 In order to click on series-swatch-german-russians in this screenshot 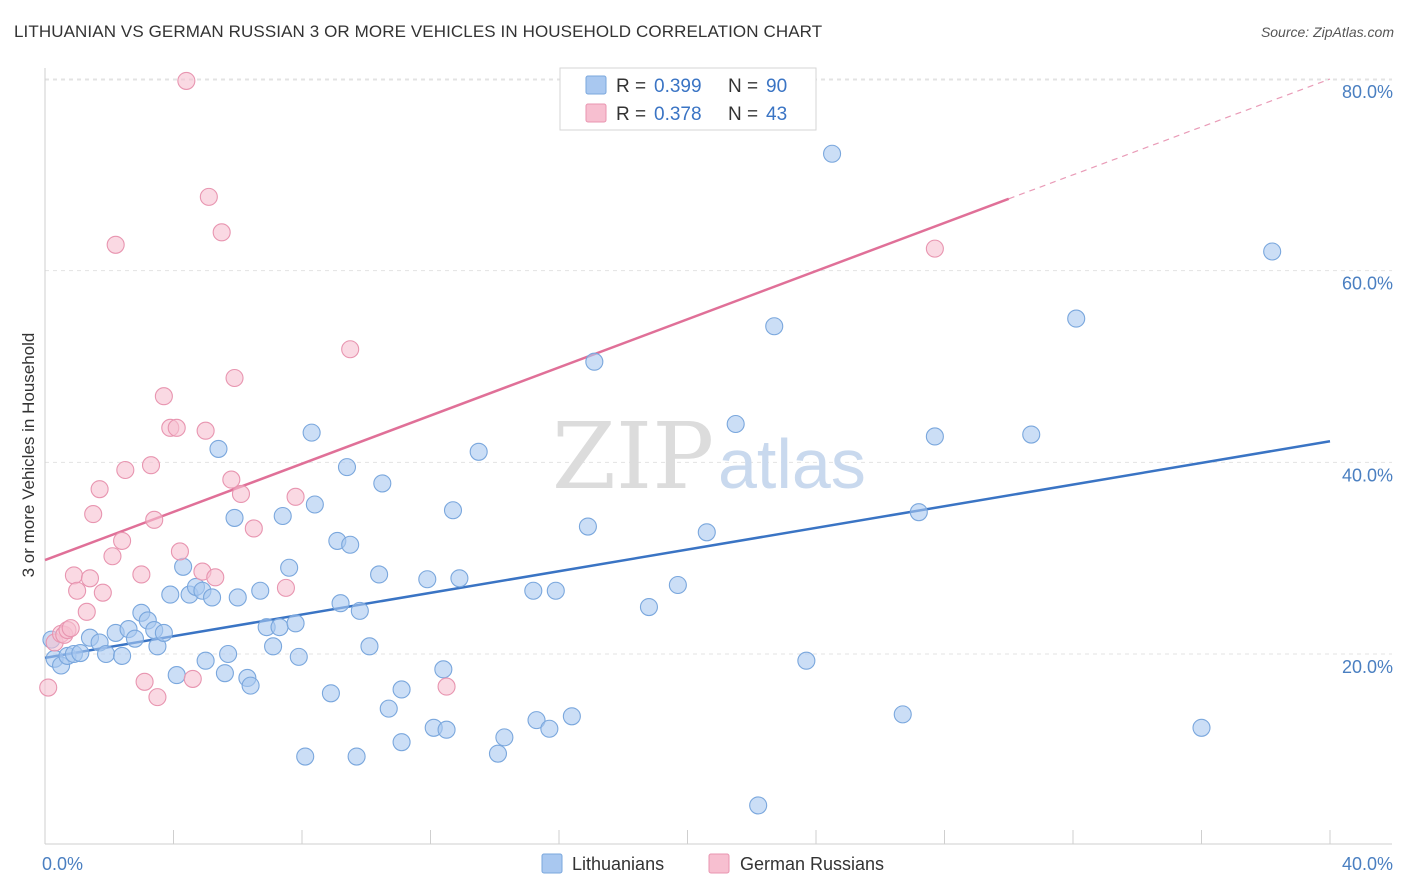, I will do `click(719, 863)`.